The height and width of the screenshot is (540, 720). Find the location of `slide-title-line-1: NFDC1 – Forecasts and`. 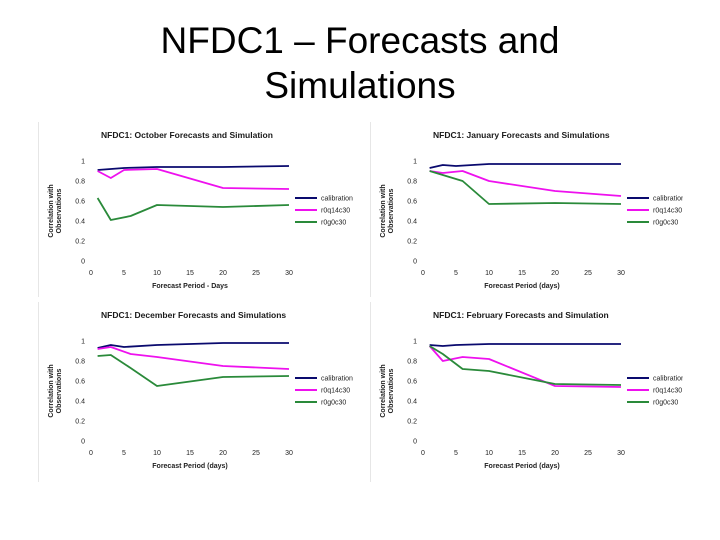

slide-title-line-1: NFDC1 – Forecasts and is located at coordinates (360, 40).